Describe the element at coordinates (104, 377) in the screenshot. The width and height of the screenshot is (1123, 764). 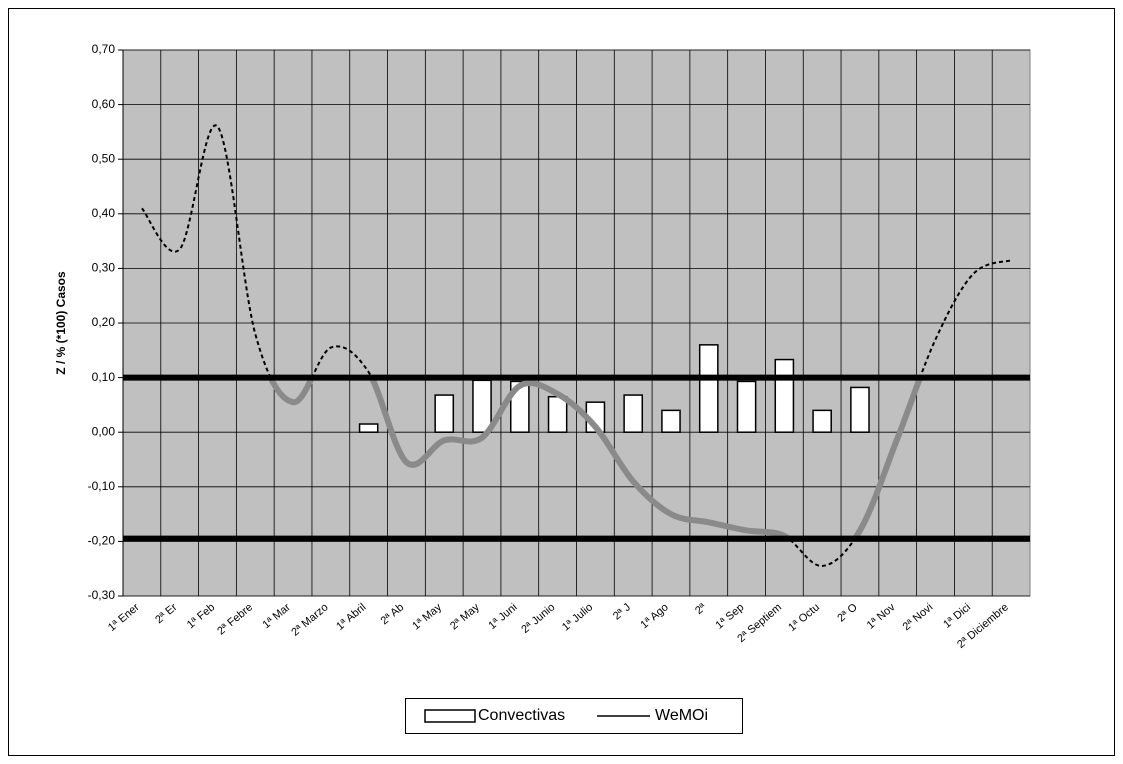
I see `y-tick-label: 0,10` at that location.